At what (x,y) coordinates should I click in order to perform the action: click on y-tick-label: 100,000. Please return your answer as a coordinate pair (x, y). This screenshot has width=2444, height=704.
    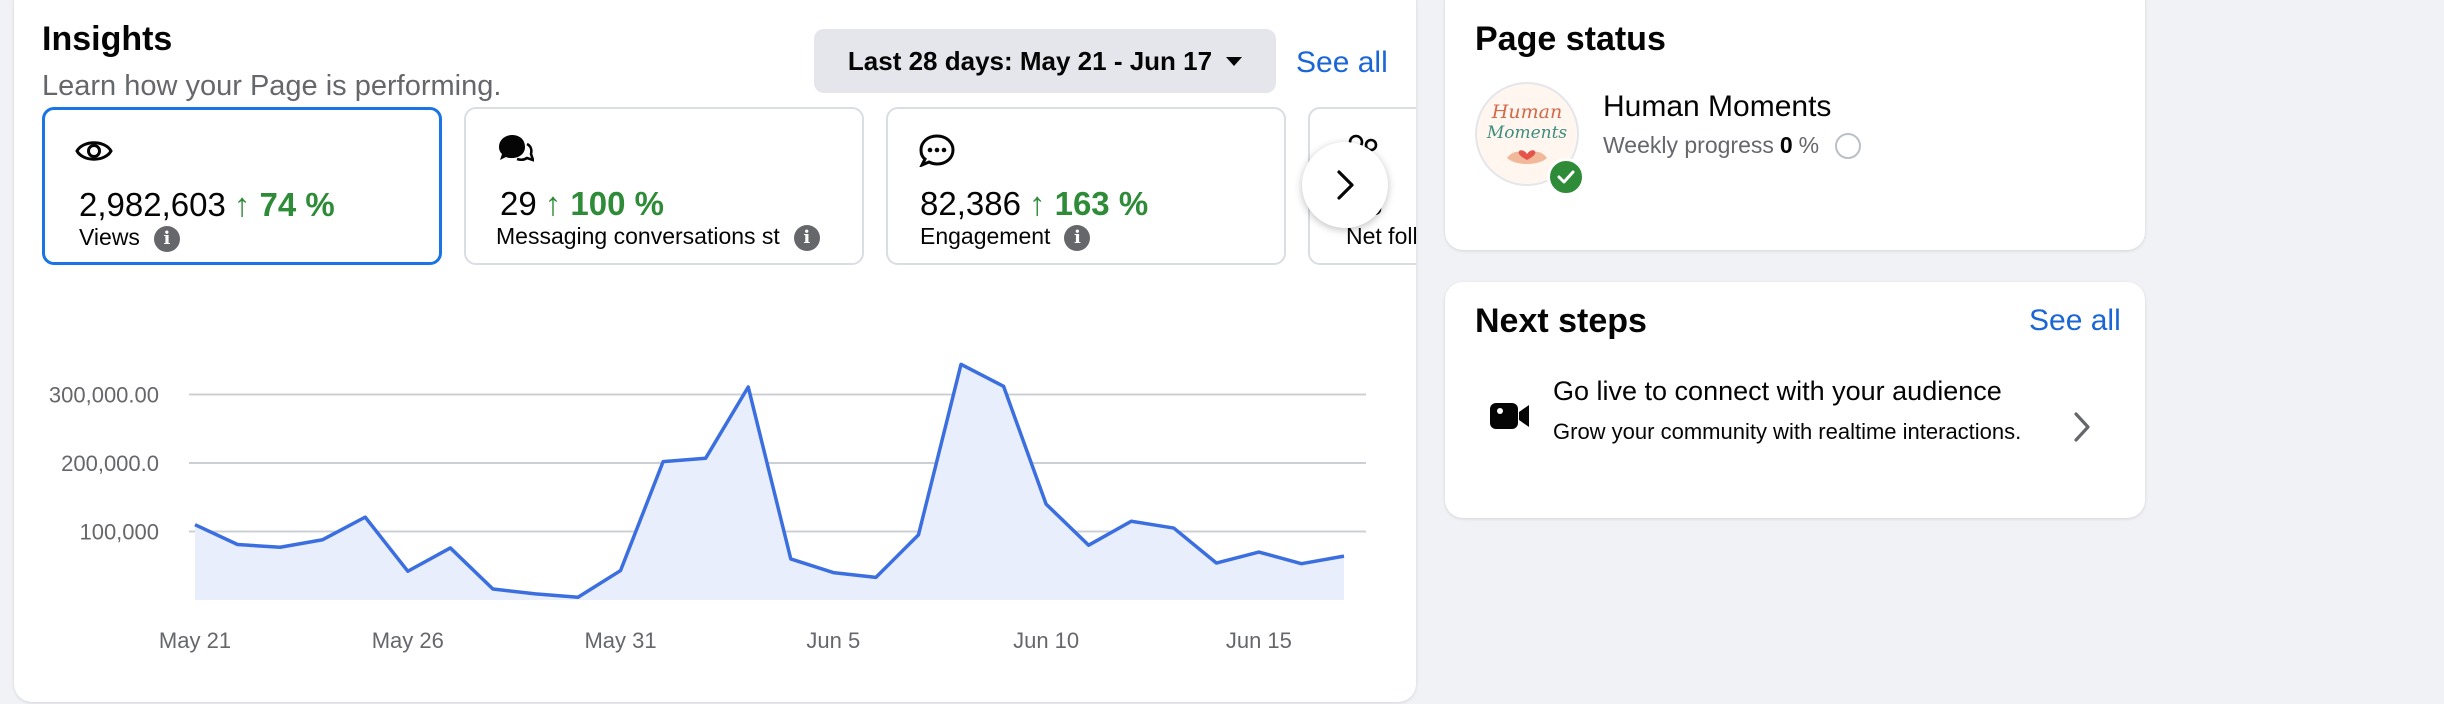
    Looking at the image, I should click on (119, 532).